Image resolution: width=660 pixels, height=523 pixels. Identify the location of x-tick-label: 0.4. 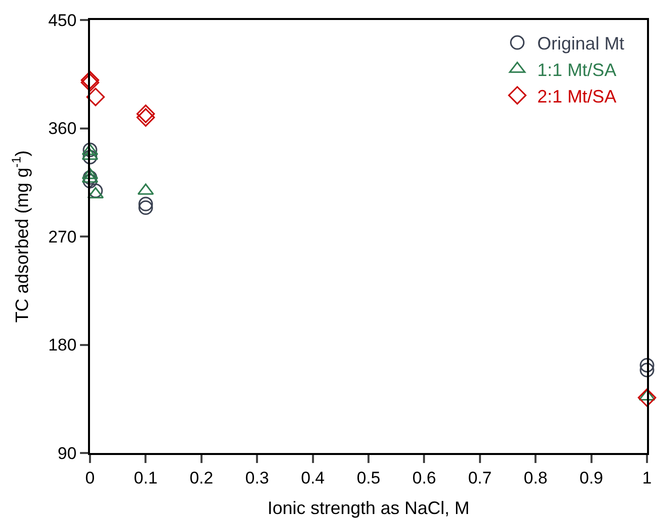
(312, 478).